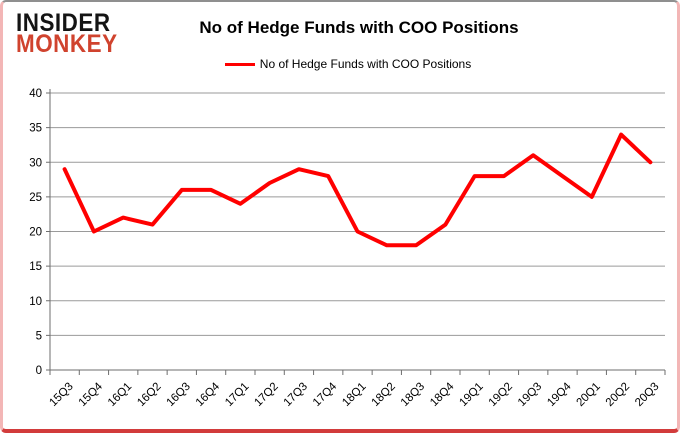 The width and height of the screenshot is (680, 433). I want to click on x-axis-tick-label: 20Q3, so click(647, 395).